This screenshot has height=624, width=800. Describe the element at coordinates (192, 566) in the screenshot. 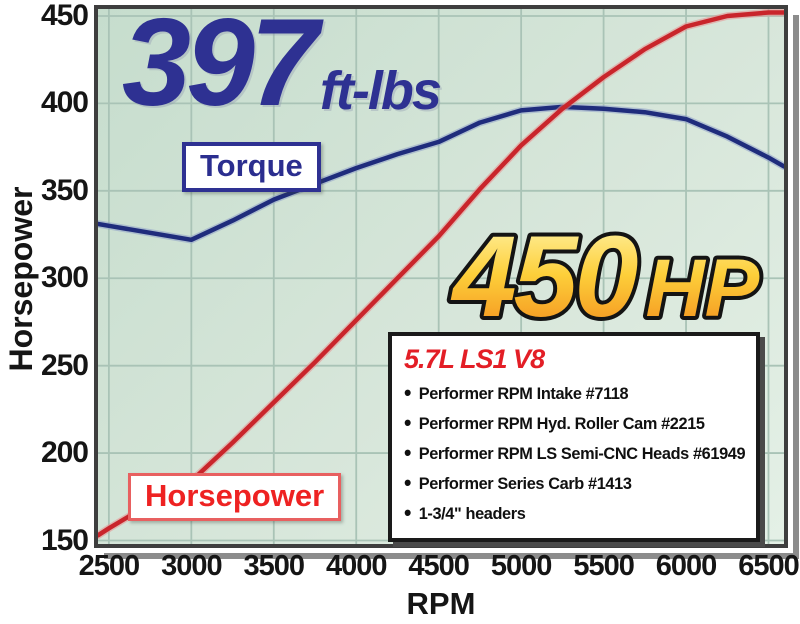

I see `x-tick-label: 3000` at that location.